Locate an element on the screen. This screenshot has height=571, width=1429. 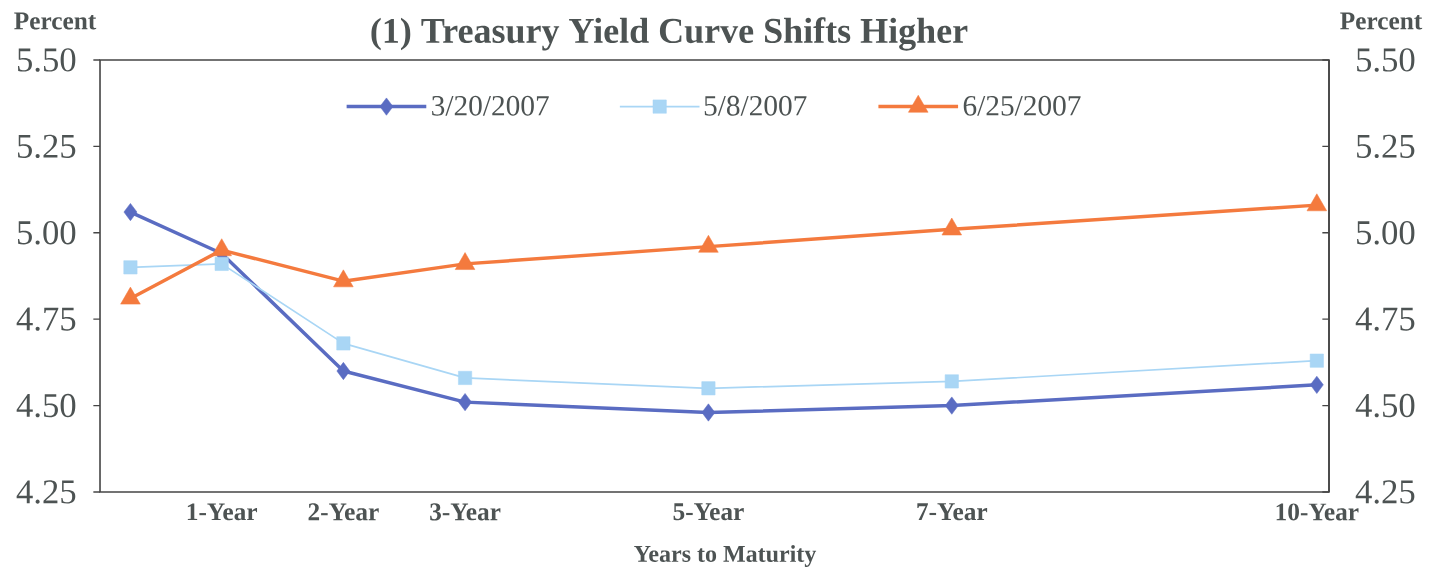
y-tick-label: 5.50 is located at coordinates (46, 60).